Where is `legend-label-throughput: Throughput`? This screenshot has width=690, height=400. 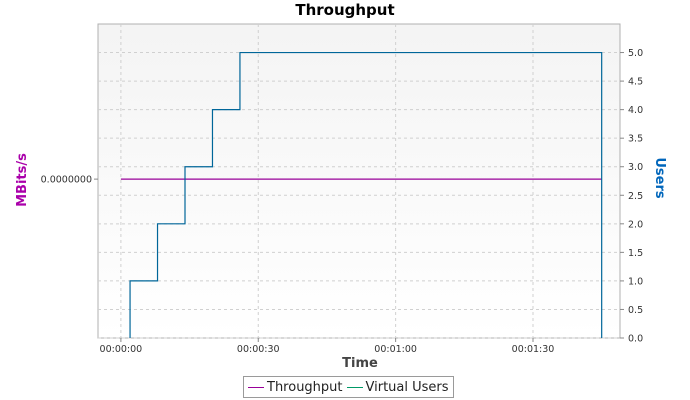 legend-label-throughput: Throughput is located at coordinates (305, 387).